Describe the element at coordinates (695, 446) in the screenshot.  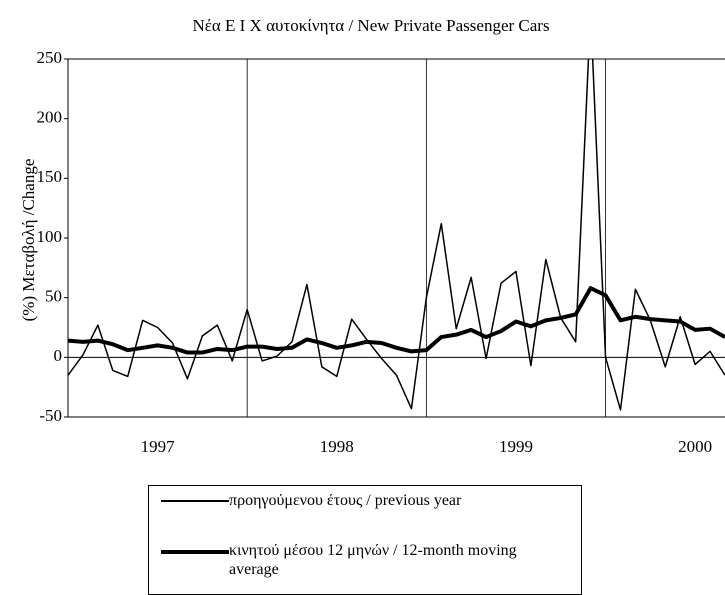
I see `x-tick-label: 2000` at that location.